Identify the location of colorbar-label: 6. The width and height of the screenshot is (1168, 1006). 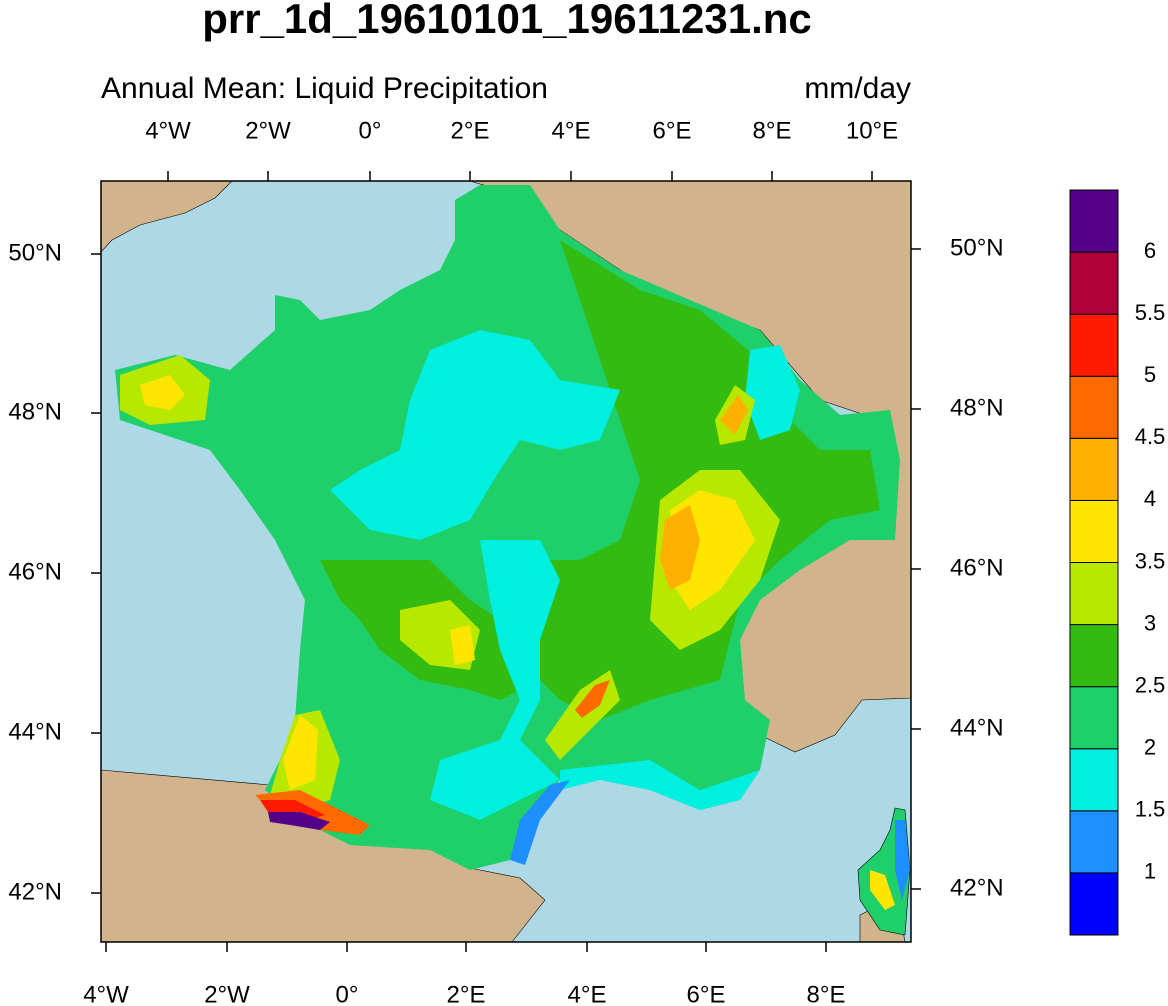
(1150, 250).